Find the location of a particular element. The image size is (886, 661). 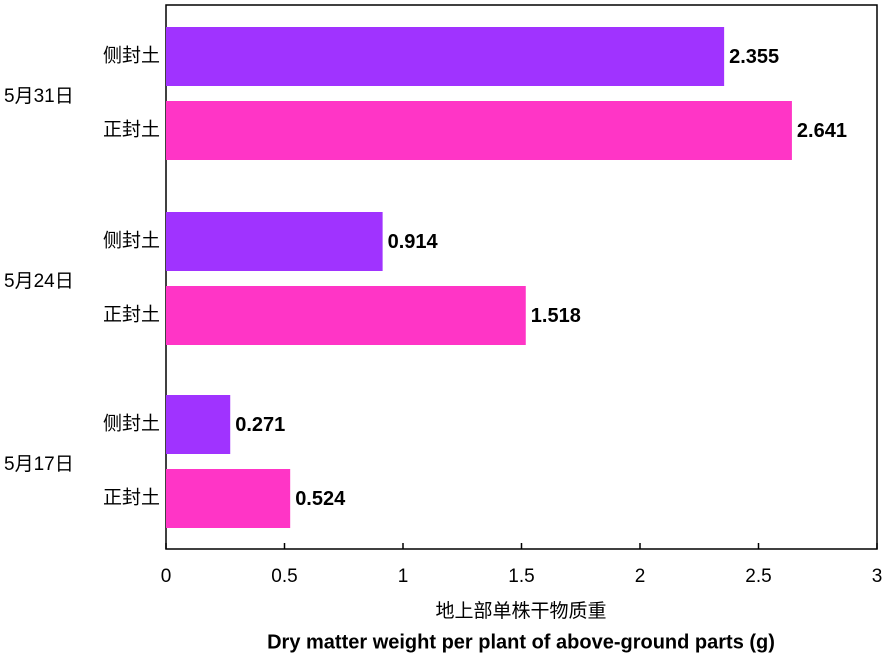

x-tick-label: 0 is located at coordinates (166, 576).